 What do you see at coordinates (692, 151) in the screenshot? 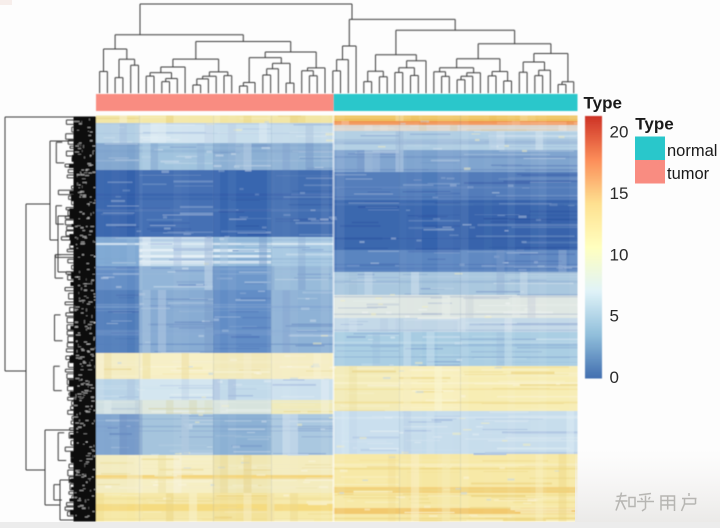
I see `svg-text: normal` at bounding box center [692, 151].